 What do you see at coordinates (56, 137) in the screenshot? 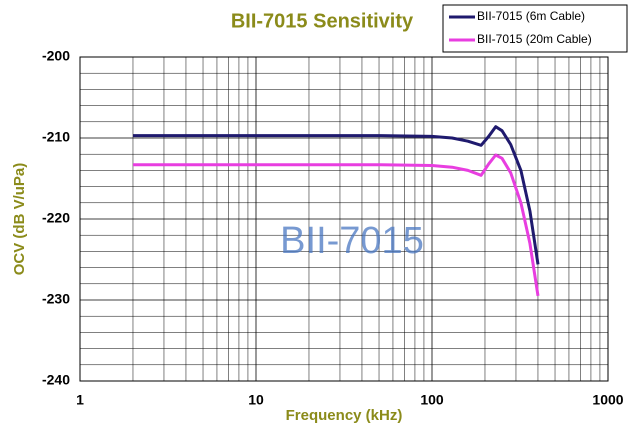
I see `y-tick-label: -210` at bounding box center [56, 137].